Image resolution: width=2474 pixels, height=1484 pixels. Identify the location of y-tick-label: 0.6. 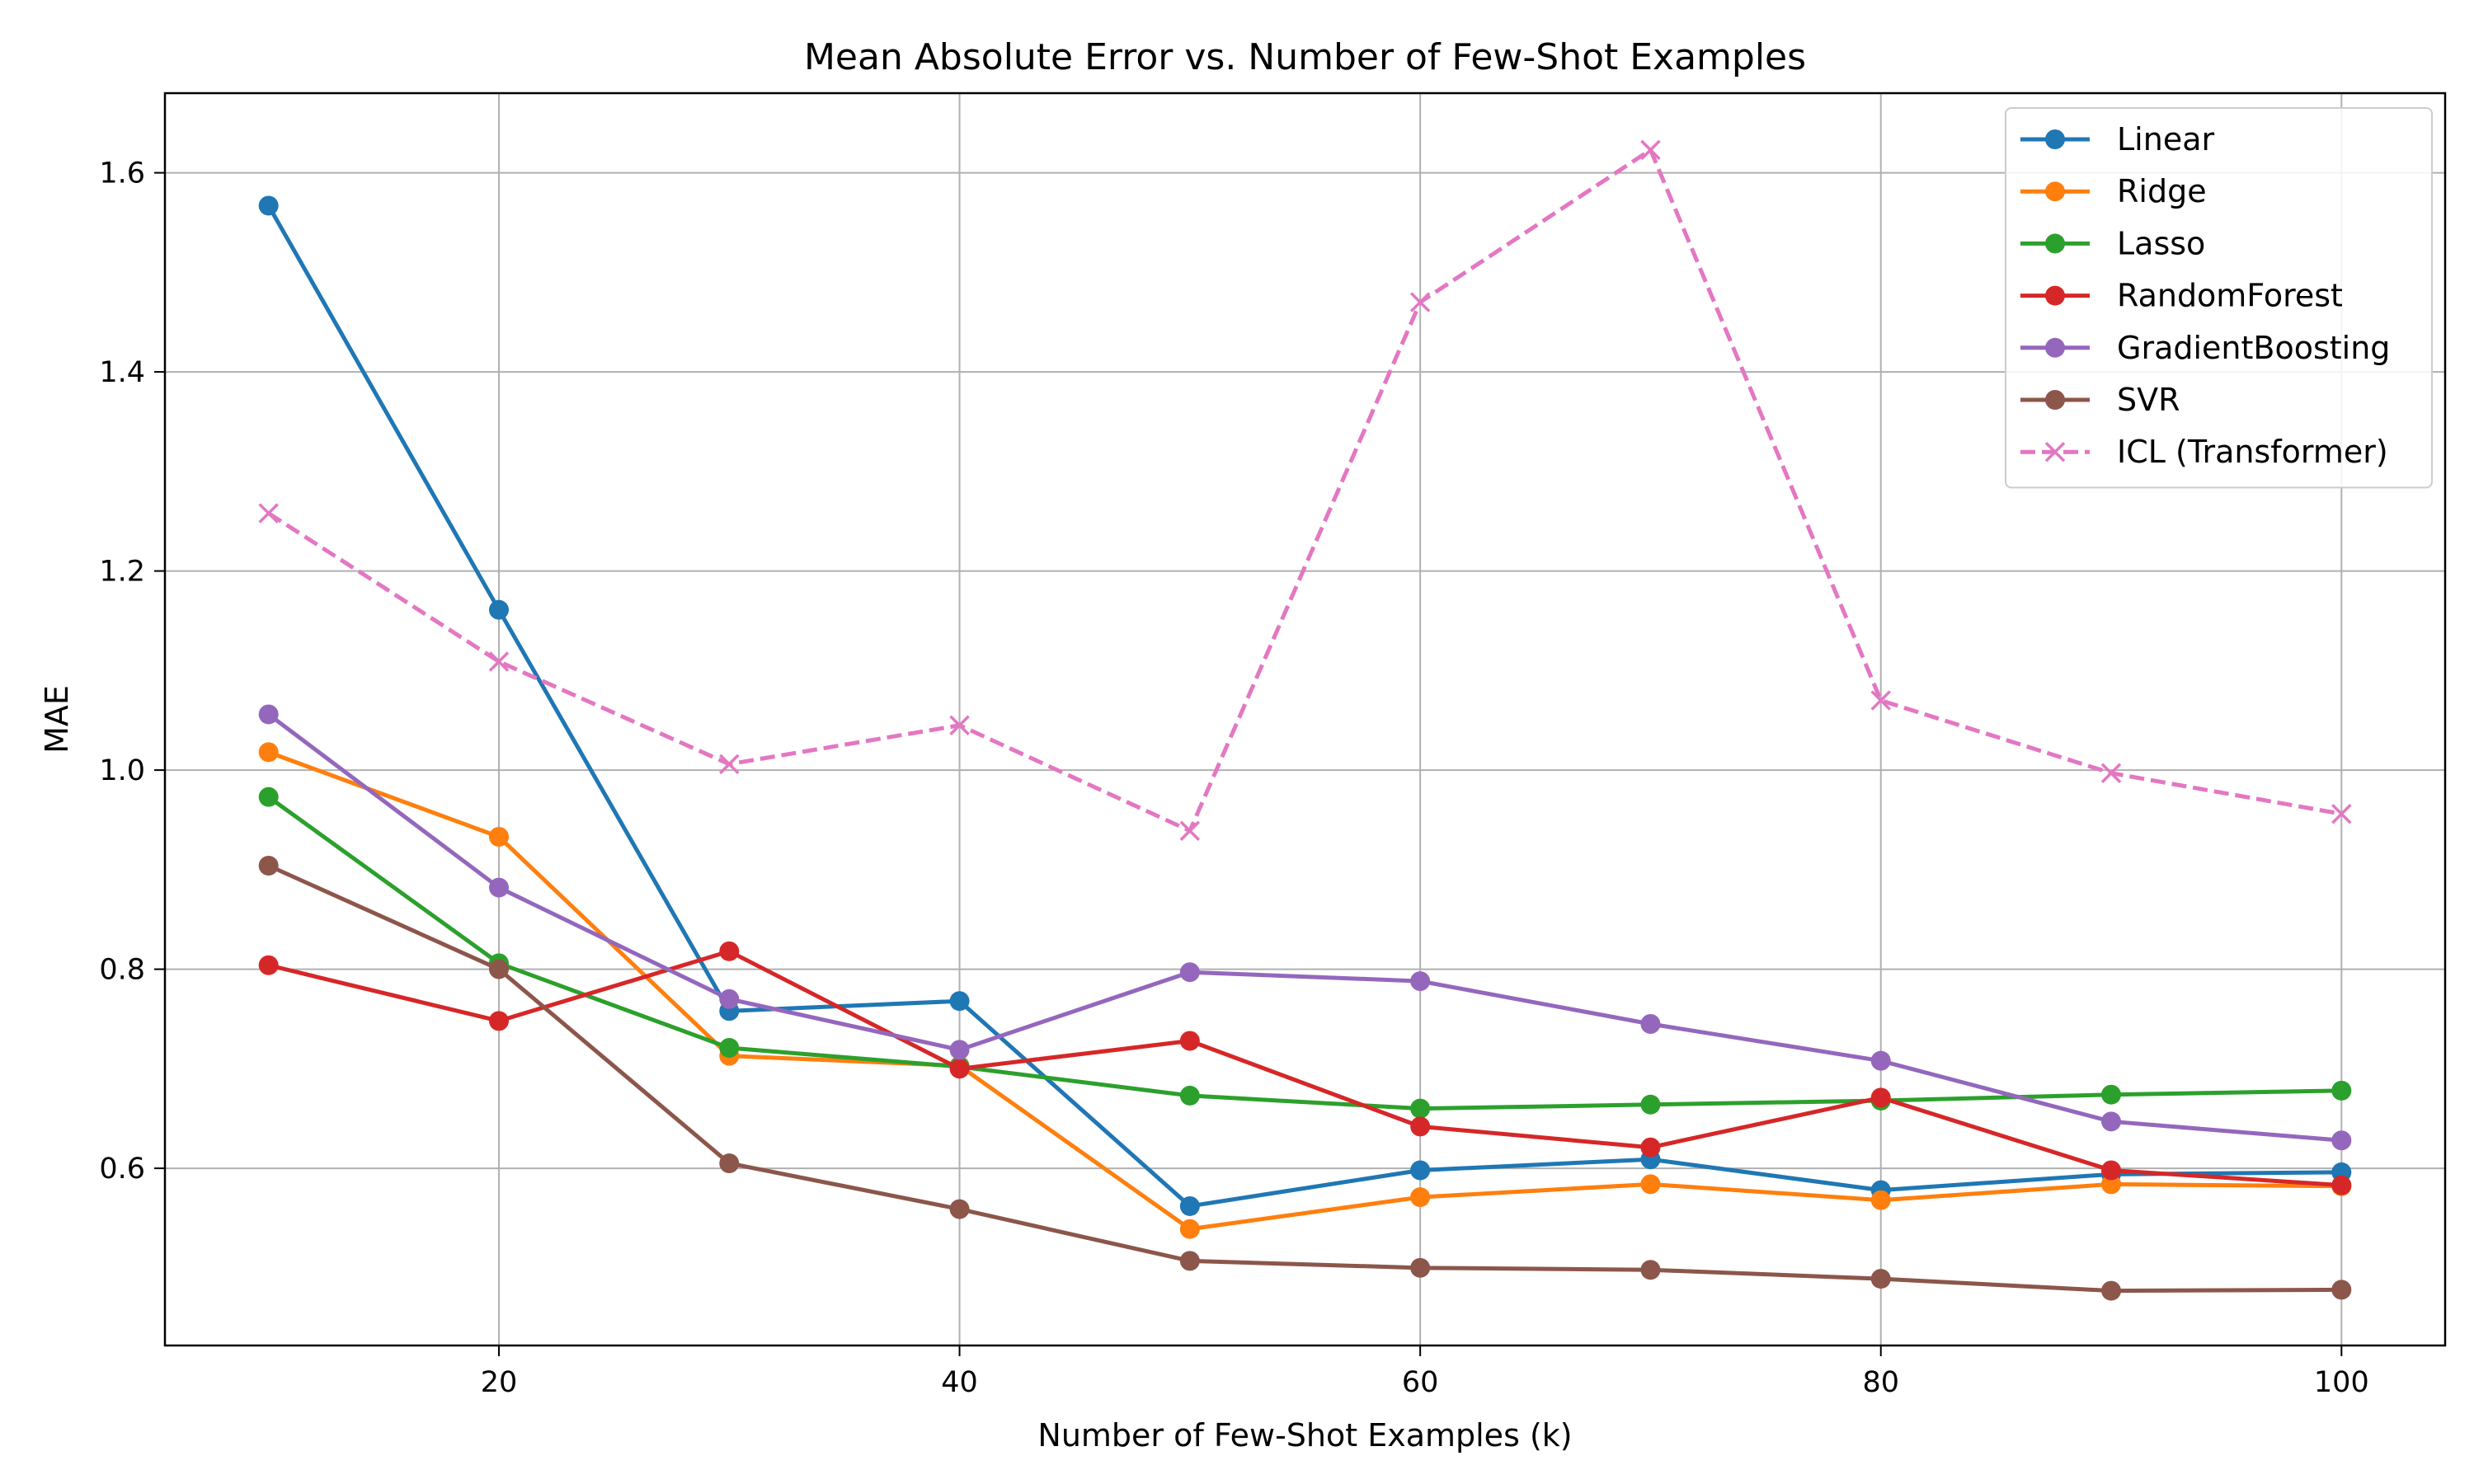
(122, 1169).